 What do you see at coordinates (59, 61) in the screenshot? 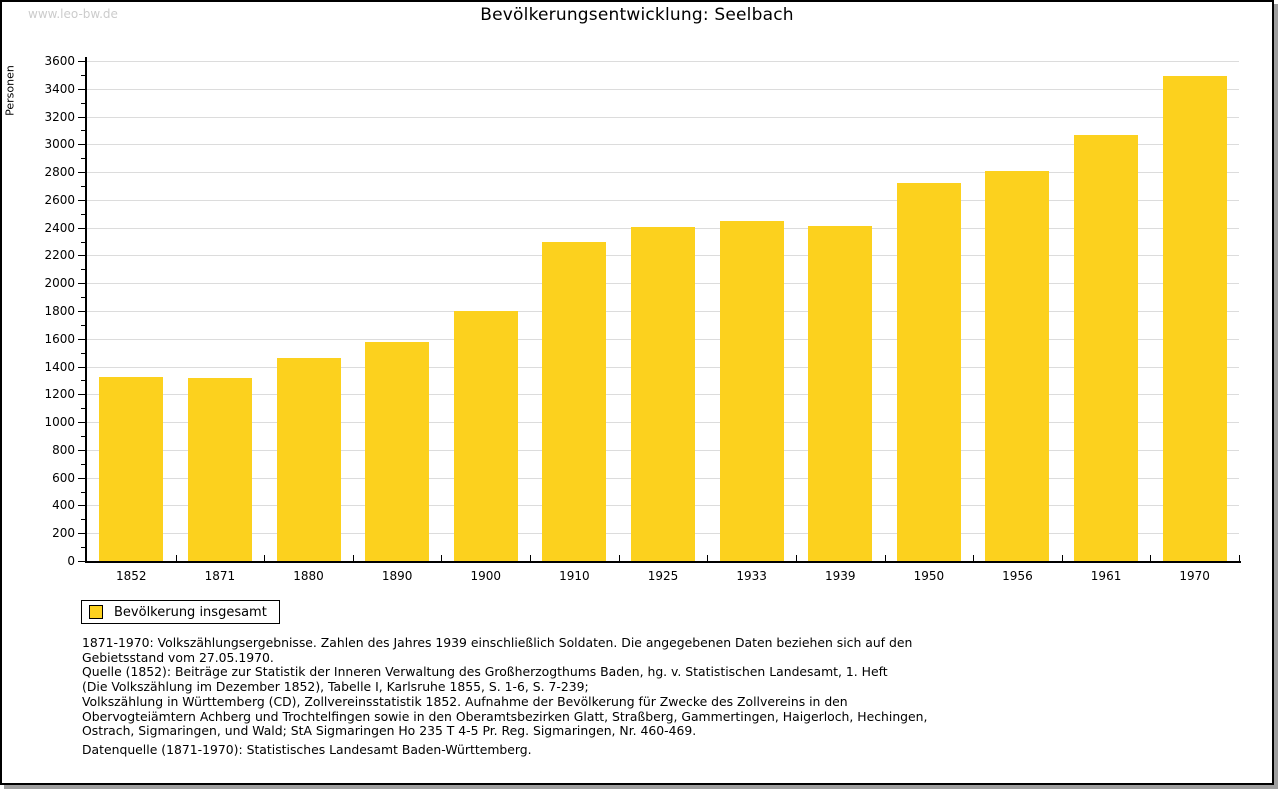
I see `y-tick-label: 3600` at bounding box center [59, 61].